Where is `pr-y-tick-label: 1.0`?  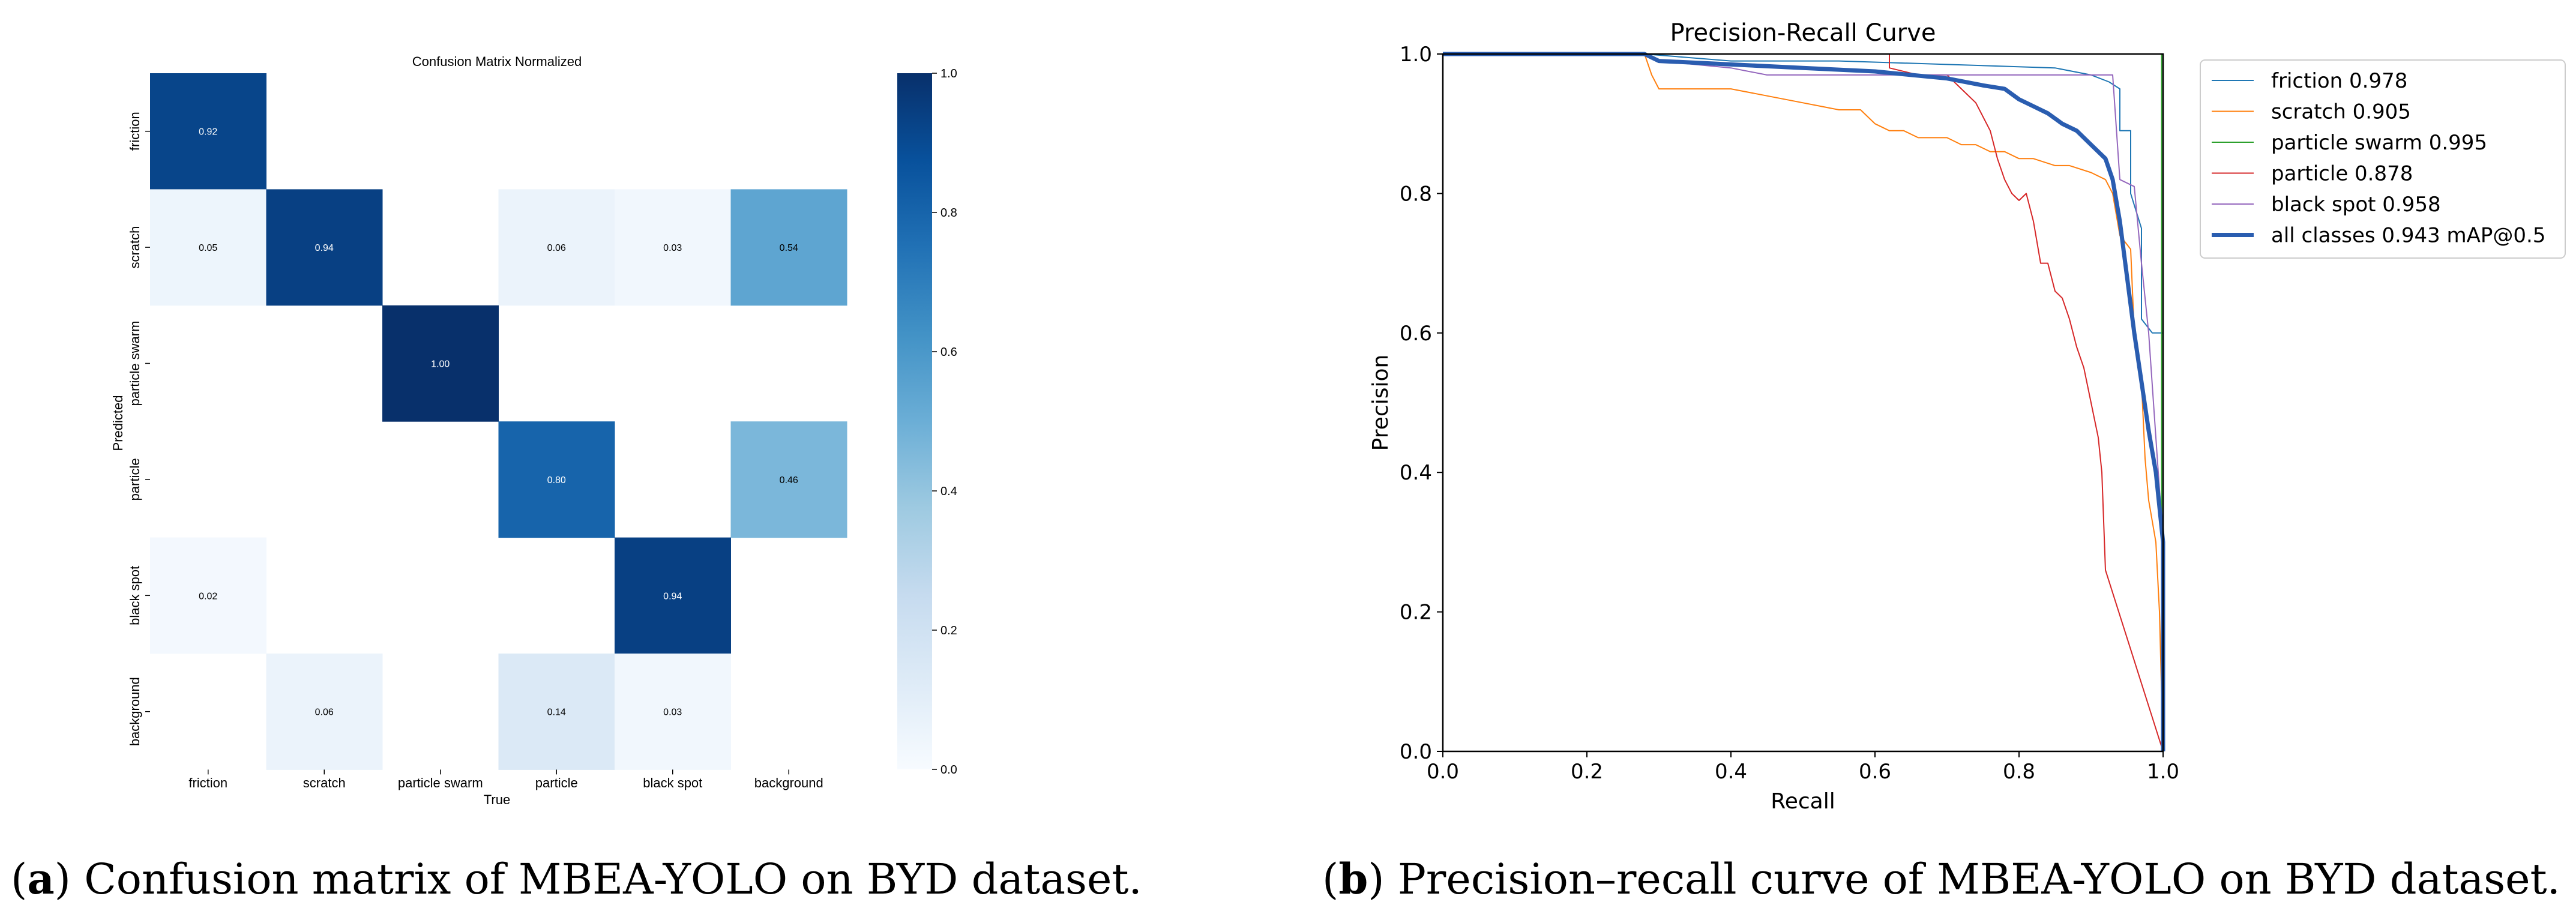 pr-y-tick-label: 1.0 is located at coordinates (1416, 55).